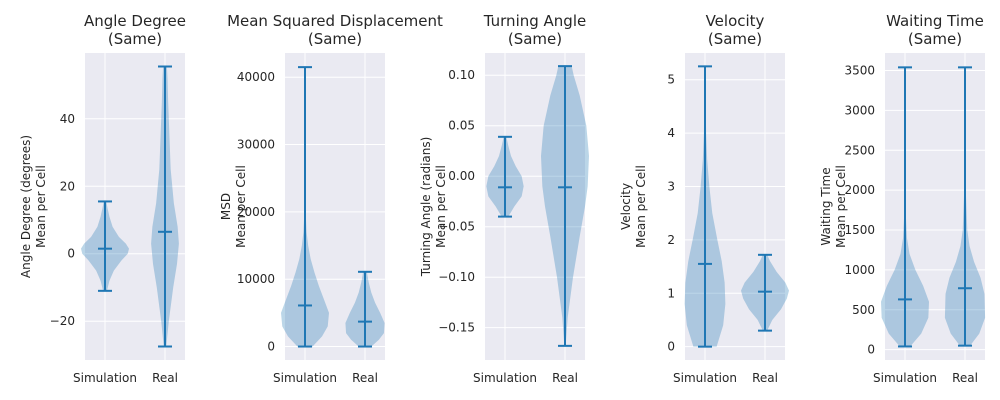  I want to click on y-tick-label: 3, so click(671, 186).